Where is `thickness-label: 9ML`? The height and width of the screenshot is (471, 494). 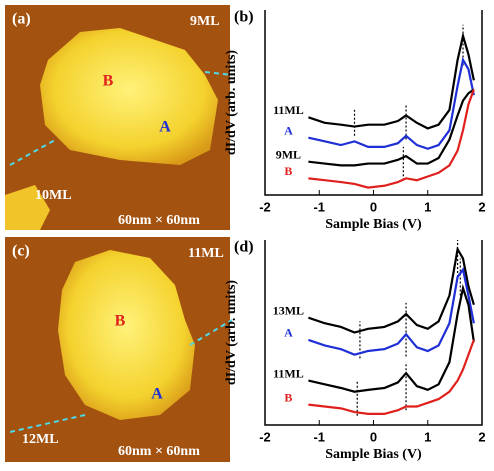
thickness-label: 9ML is located at coordinates (205, 21).